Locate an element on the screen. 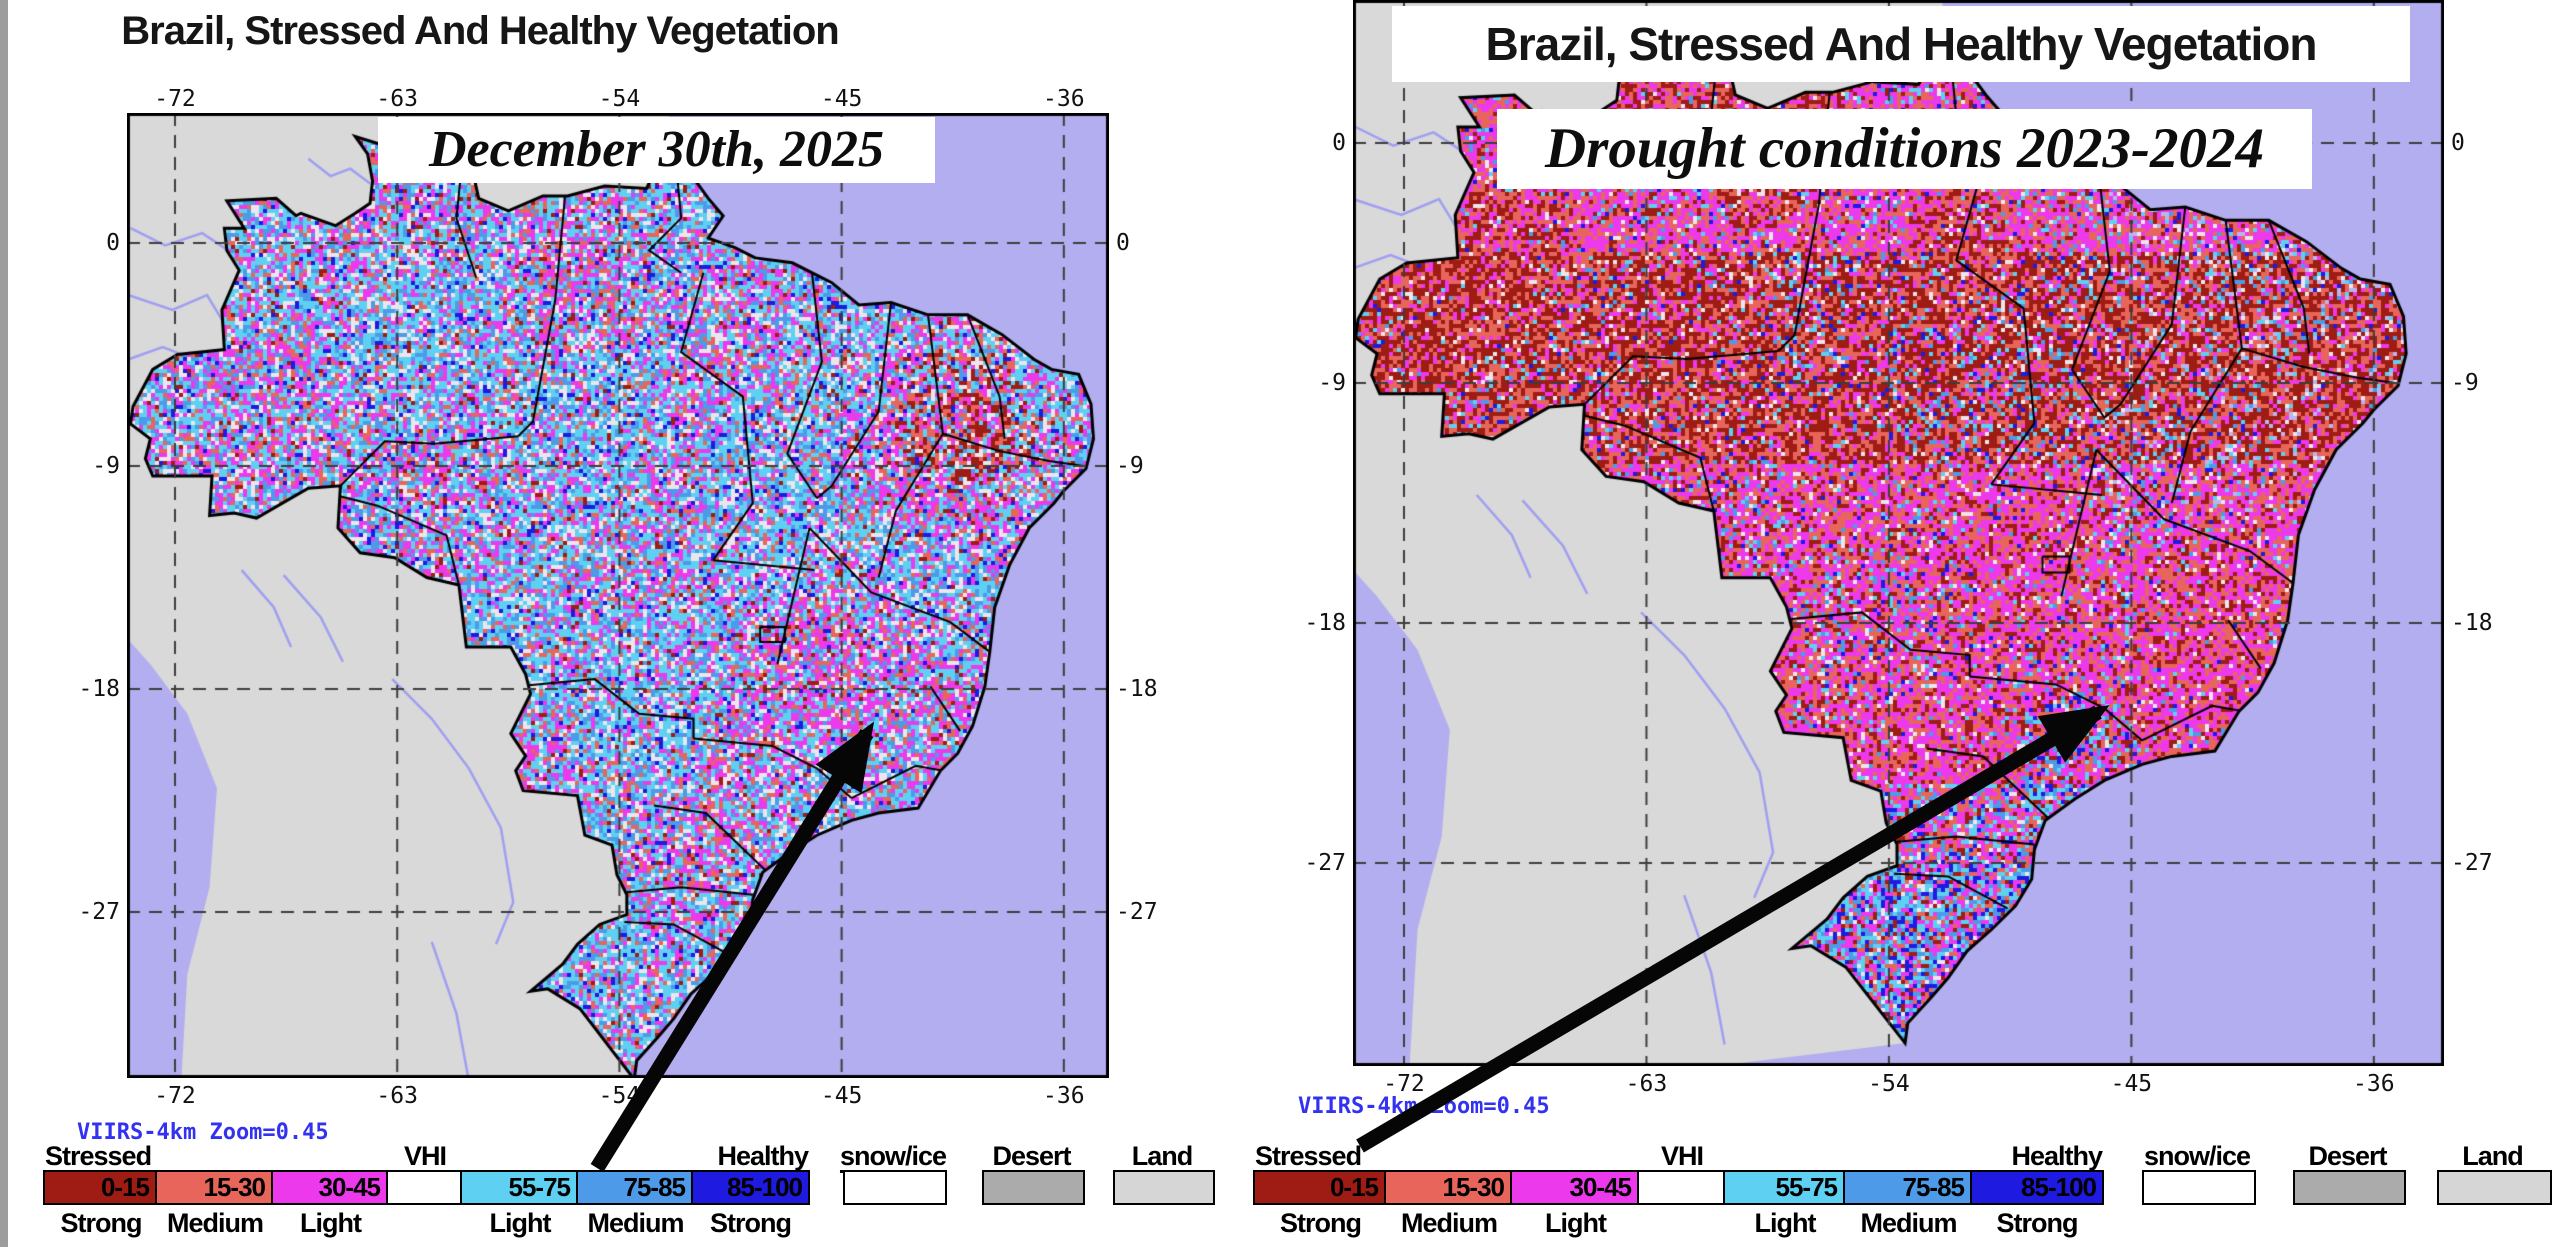 The width and height of the screenshot is (2560, 1247). window-edge-strip is located at coordinates (4, 623).